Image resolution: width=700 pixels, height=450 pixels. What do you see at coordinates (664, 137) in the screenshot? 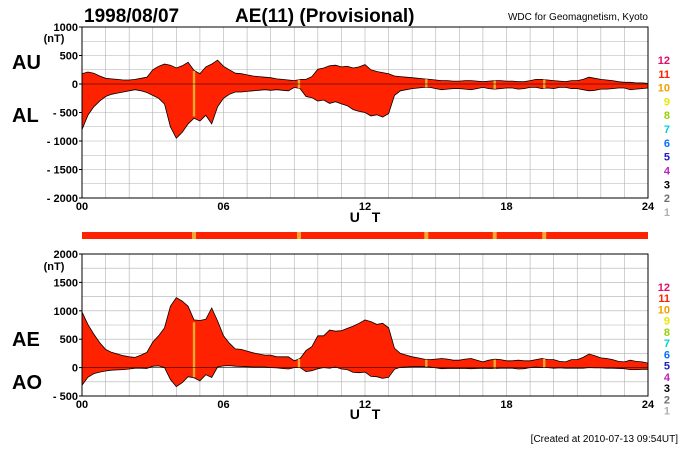
I see `au-al-legend: 12 11 109 8 7 6 54 3 2 1` at bounding box center [664, 137].